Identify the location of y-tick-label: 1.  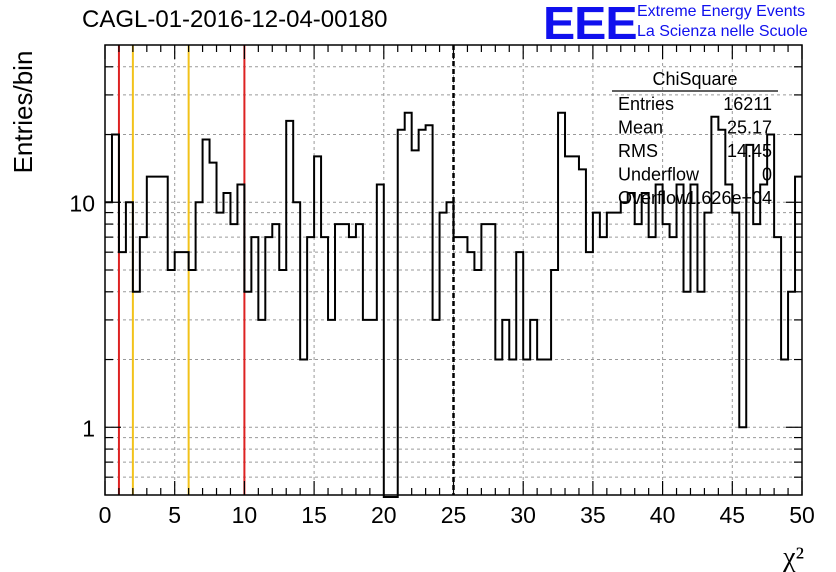
(88, 428).